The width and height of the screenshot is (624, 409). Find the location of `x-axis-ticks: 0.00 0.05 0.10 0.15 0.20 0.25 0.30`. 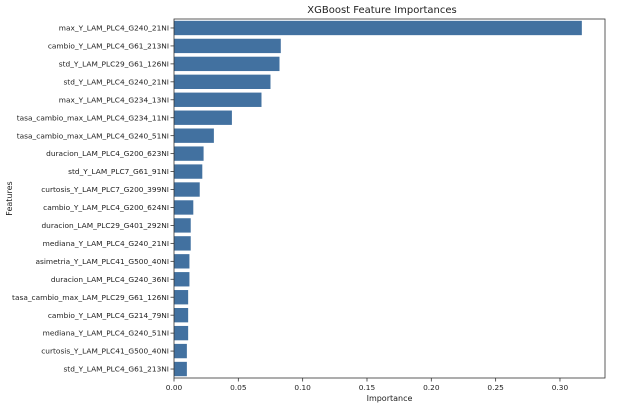

x-axis-ticks: 0.00 0.05 0.10 0.15 0.20 0.25 0.30 is located at coordinates (367, 385).